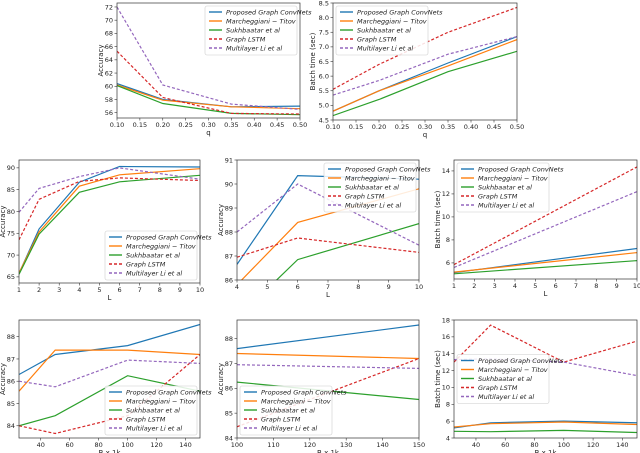  What do you see at coordinates (389, 287) in the screenshot?
I see `x-tick-label: 9` at bounding box center [389, 287].